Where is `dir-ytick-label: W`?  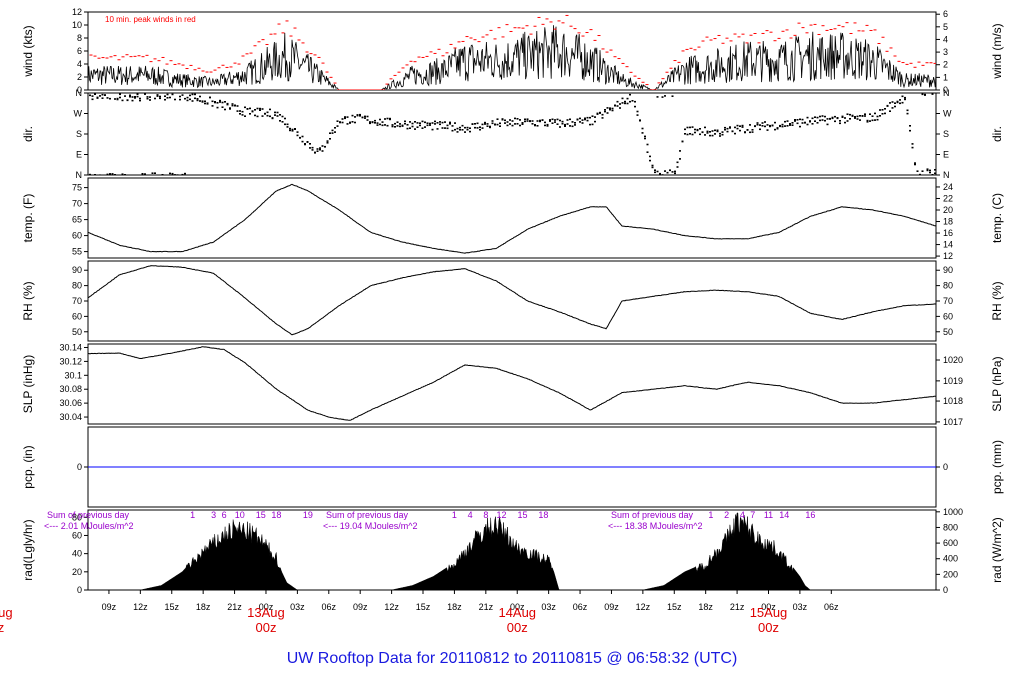 dir-ytick-label: W is located at coordinates (78, 114).